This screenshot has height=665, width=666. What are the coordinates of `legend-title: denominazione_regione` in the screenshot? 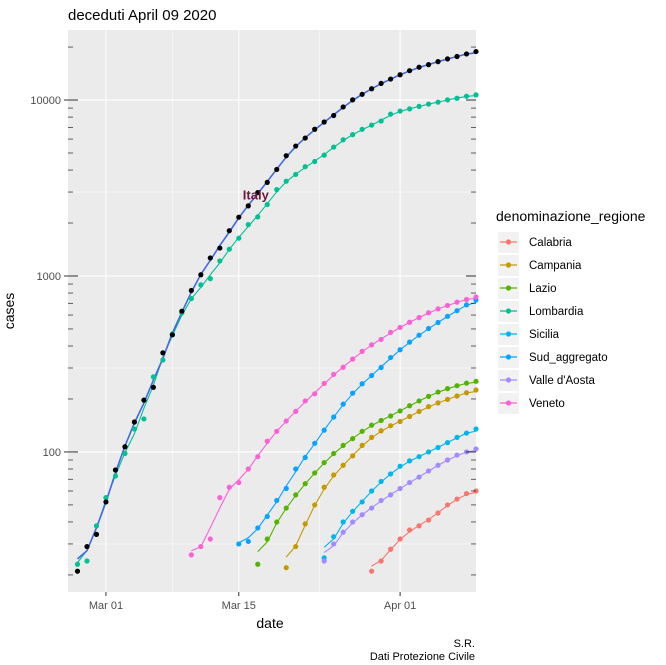 It's located at (571, 216).